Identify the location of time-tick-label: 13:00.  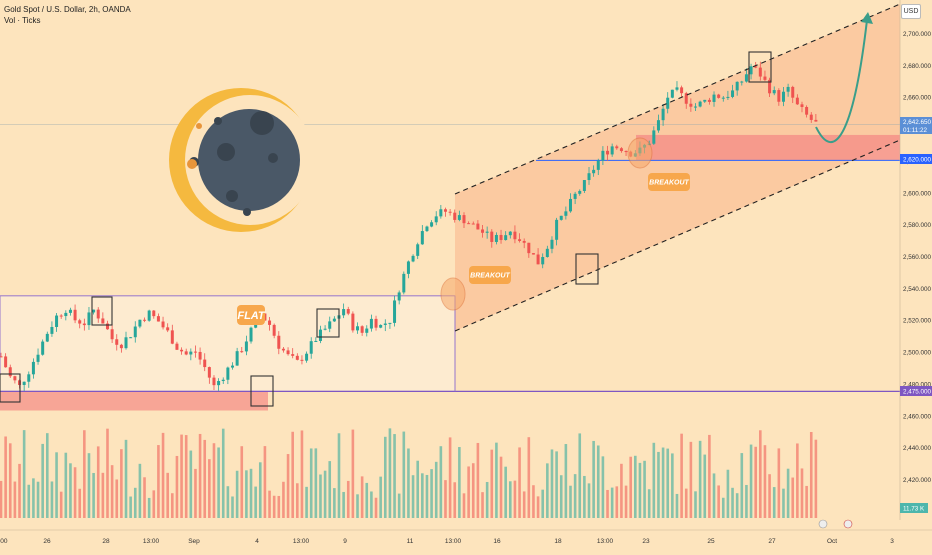
(605, 541).